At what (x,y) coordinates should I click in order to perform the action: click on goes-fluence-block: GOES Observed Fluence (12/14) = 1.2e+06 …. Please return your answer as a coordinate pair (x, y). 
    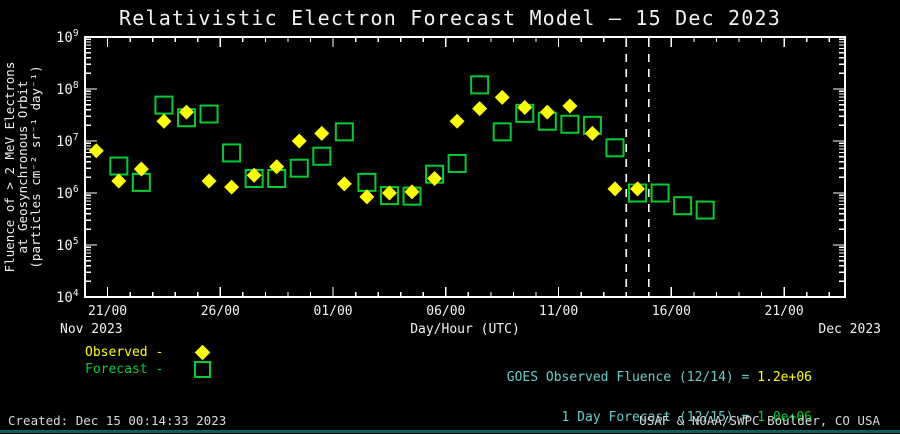
    Looking at the image, I should click on (659, 389).